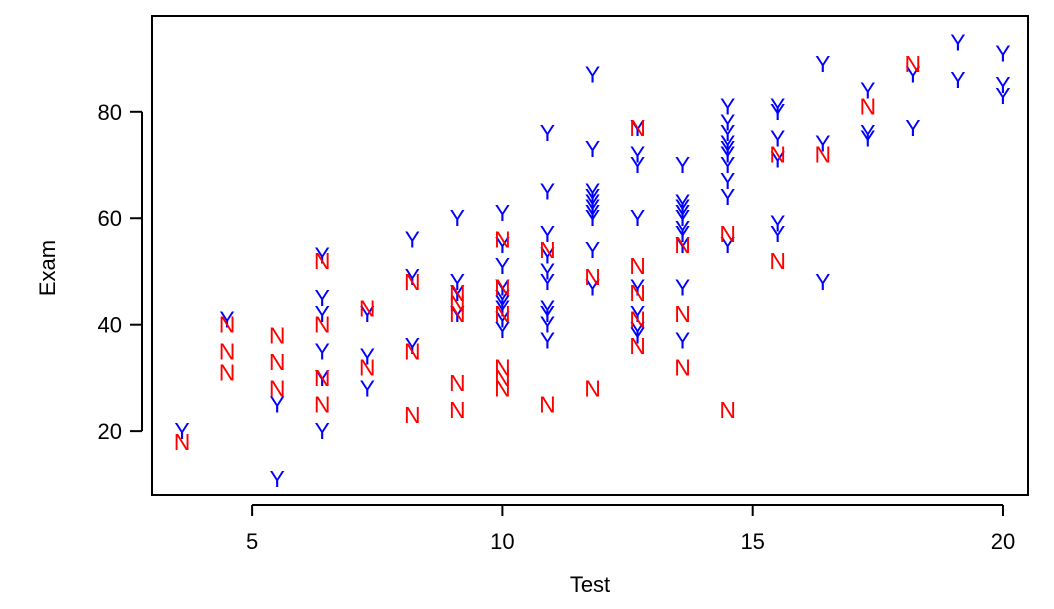 The height and width of the screenshot is (609, 1054). Describe the element at coordinates (110, 112) in the screenshot. I see `y-tick-label: 80` at that location.